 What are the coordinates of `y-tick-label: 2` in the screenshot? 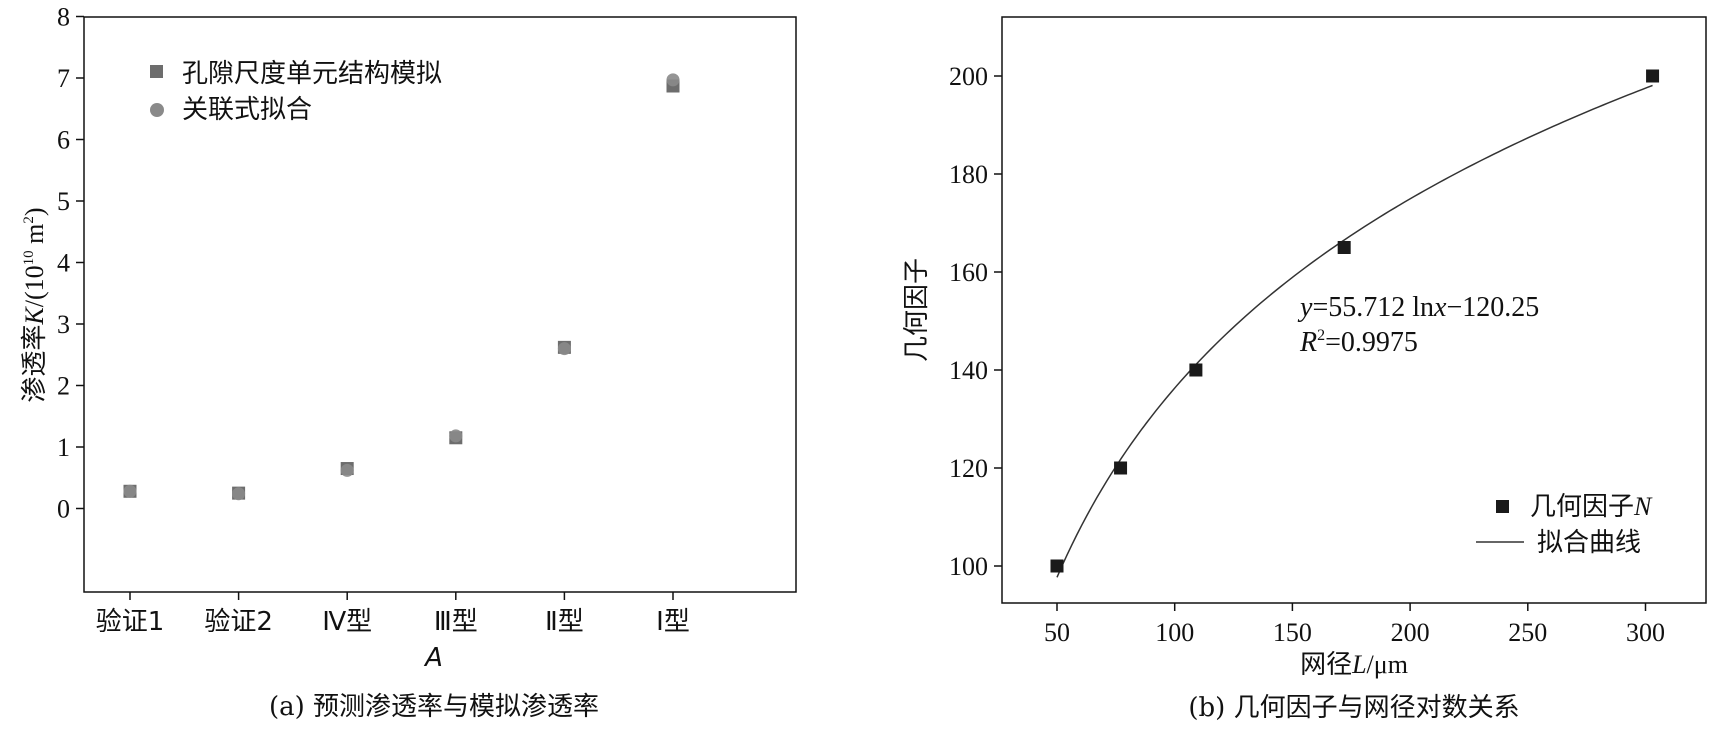 It's located at (63, 386).